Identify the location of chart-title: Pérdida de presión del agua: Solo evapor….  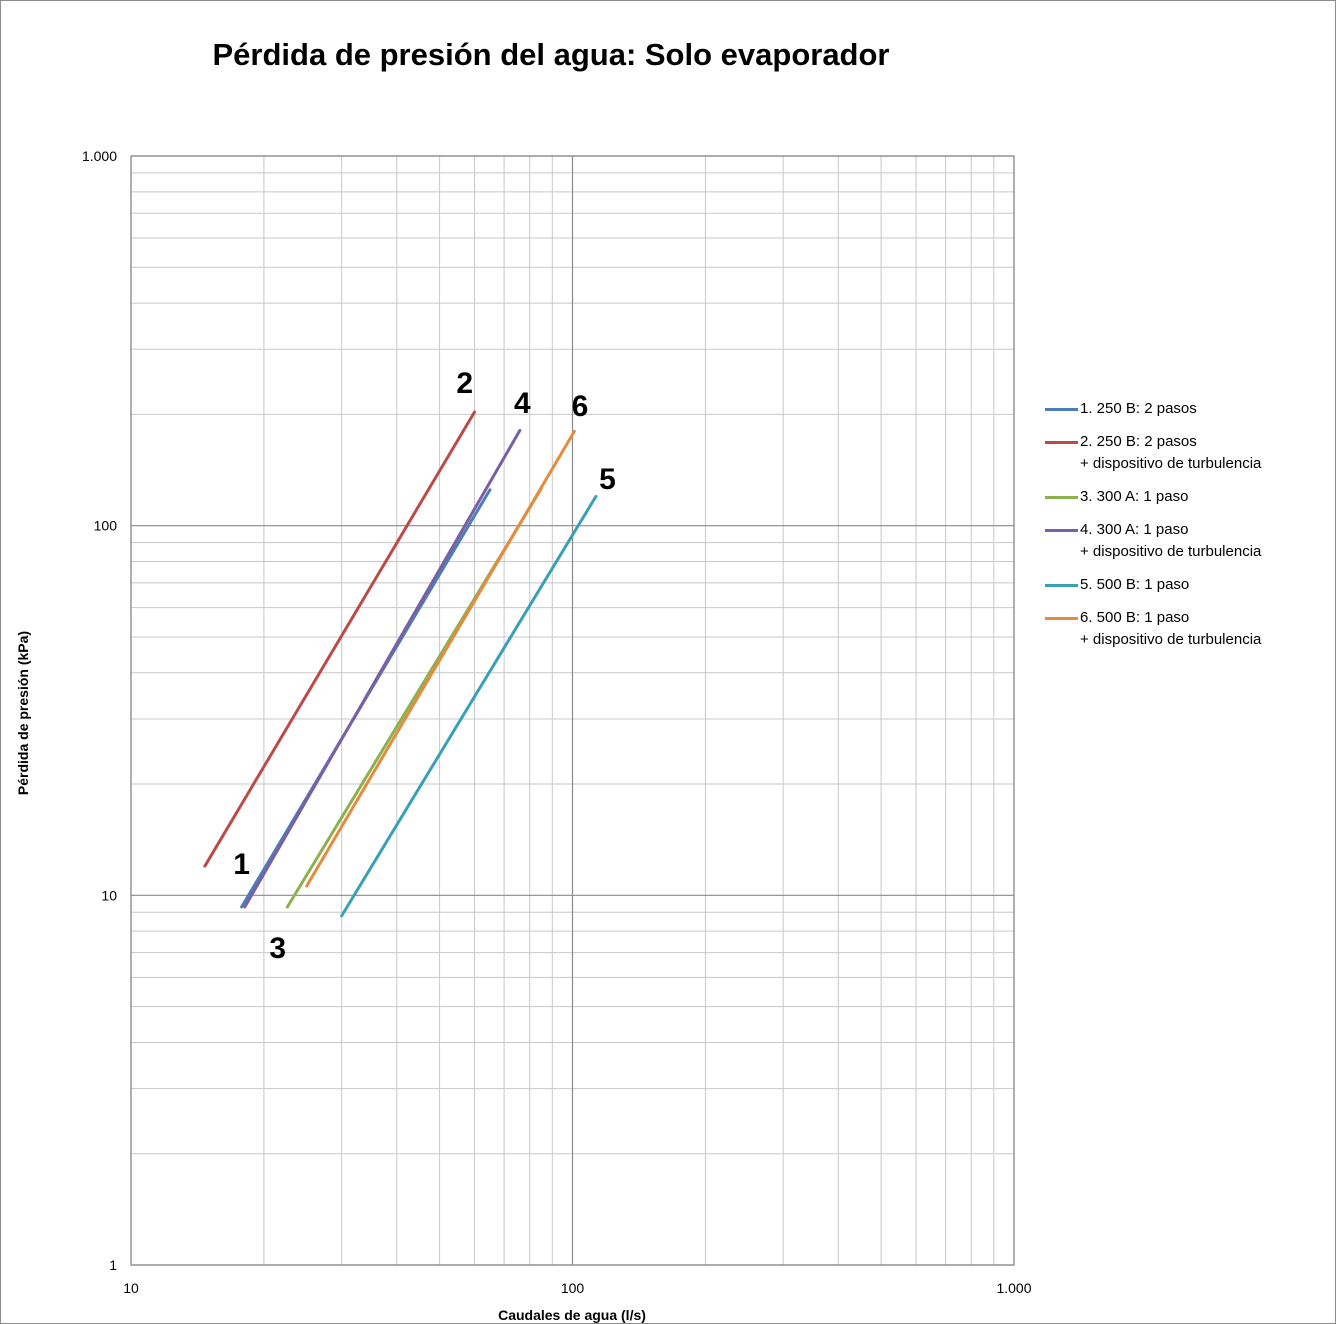
(551, 54).